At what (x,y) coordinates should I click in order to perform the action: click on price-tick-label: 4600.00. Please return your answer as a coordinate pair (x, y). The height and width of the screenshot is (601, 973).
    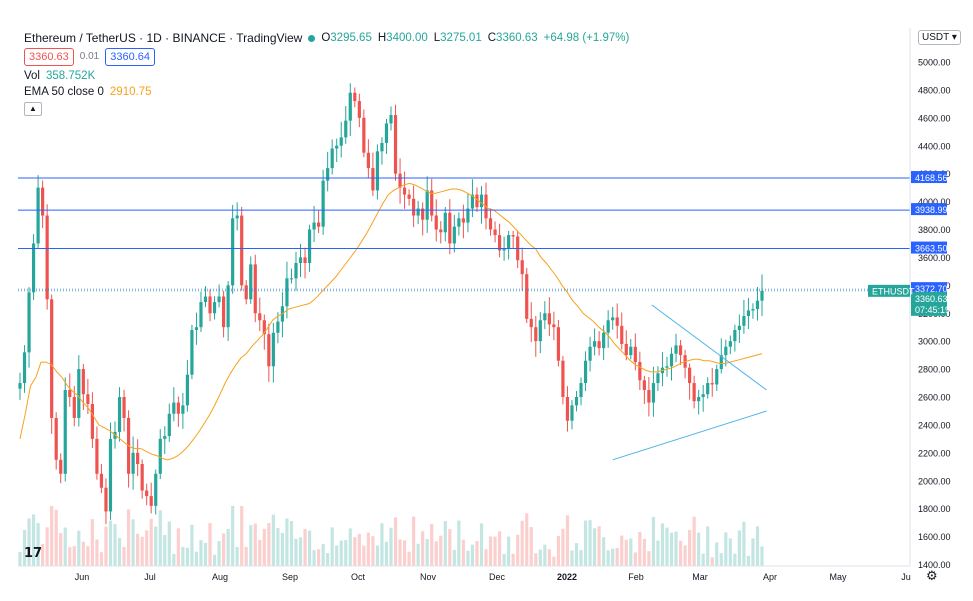
    Looking at the image, I should click on (934, 118).